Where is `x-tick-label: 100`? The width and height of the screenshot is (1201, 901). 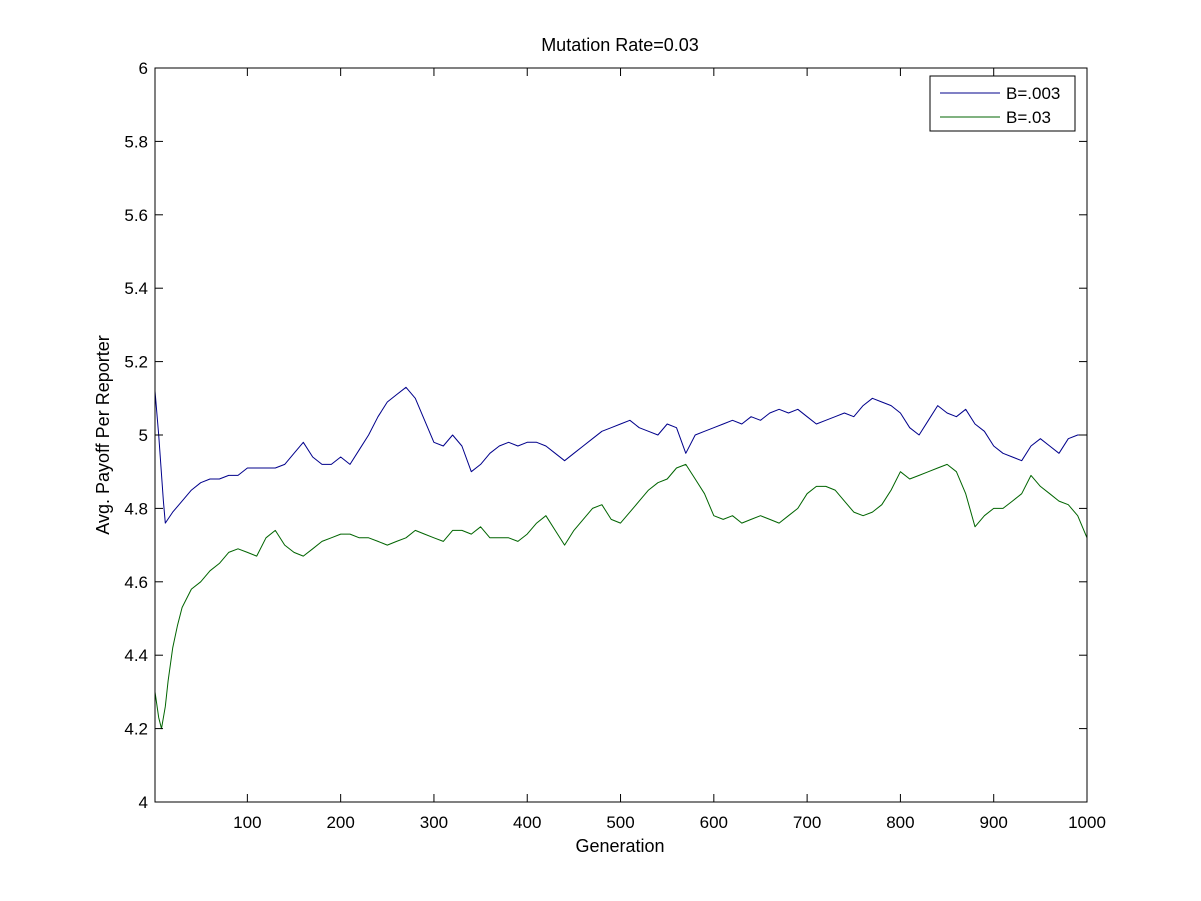 x-tick-label: 100 is located at coordinates (247, 822).